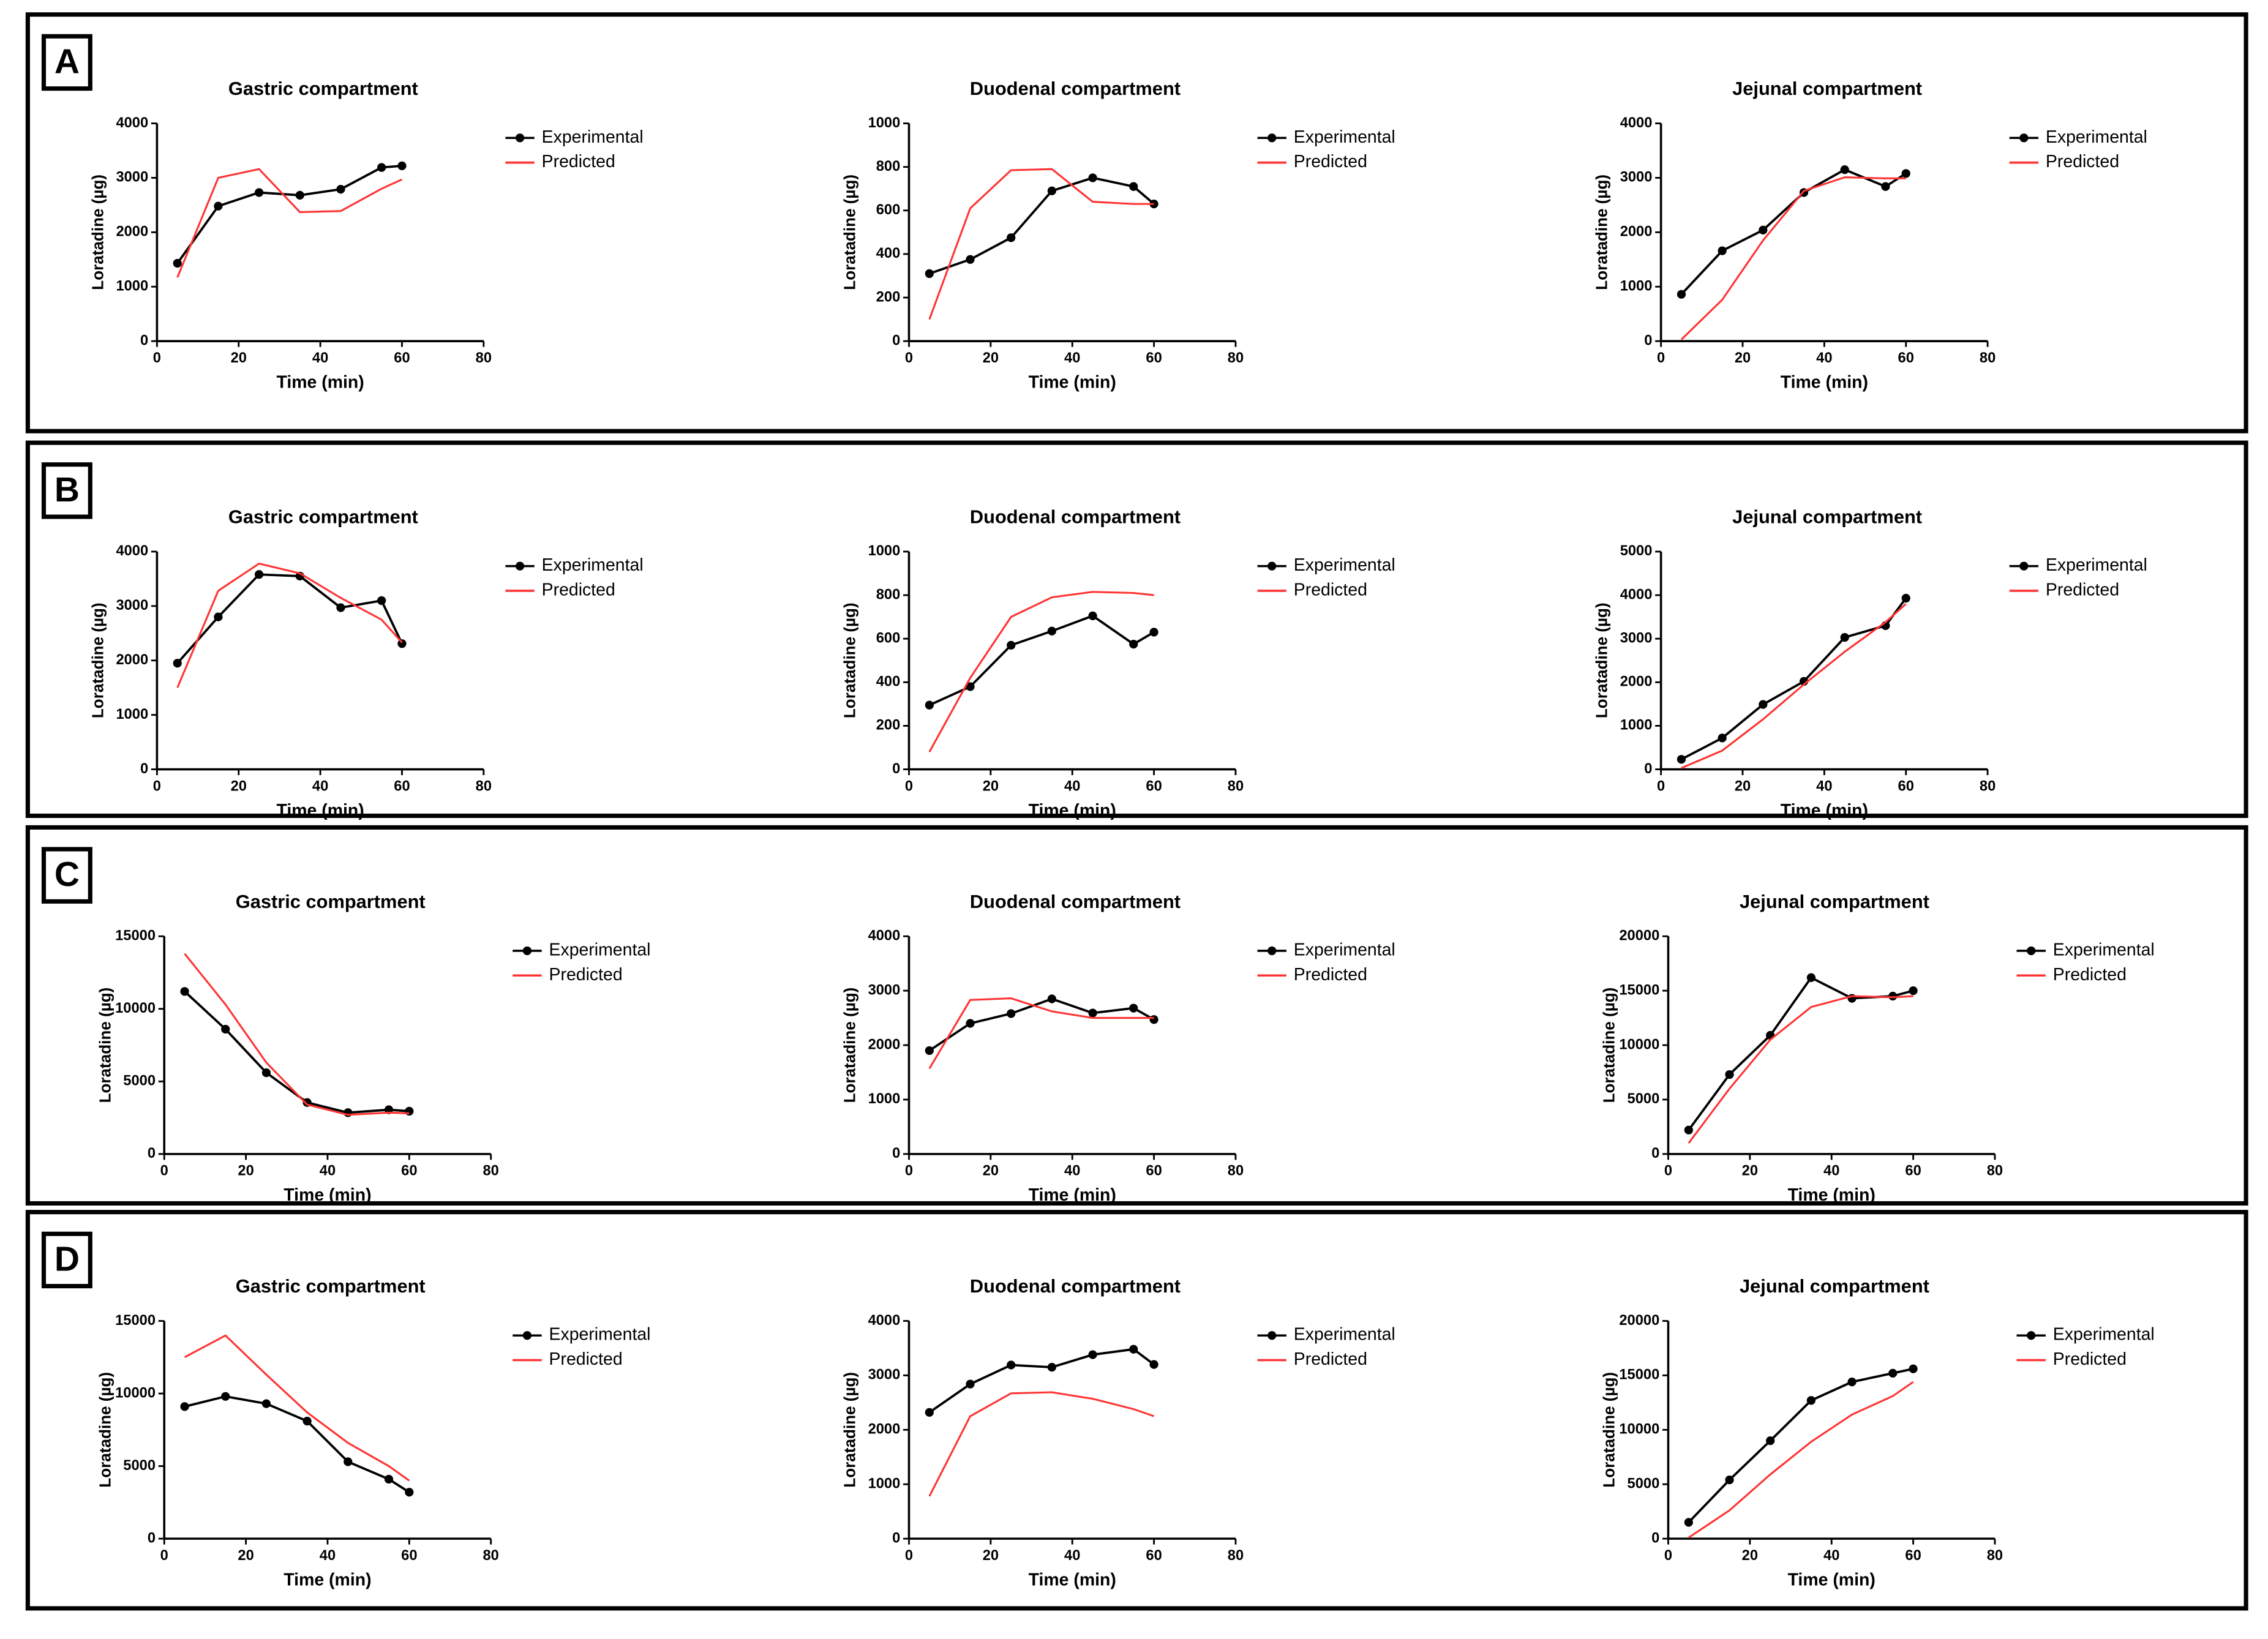 This screenshot has height=1639, width=2268. Describe the element at coordinates (889, 297) in the screenshot. I see `y-tick-label: 200` at that location.